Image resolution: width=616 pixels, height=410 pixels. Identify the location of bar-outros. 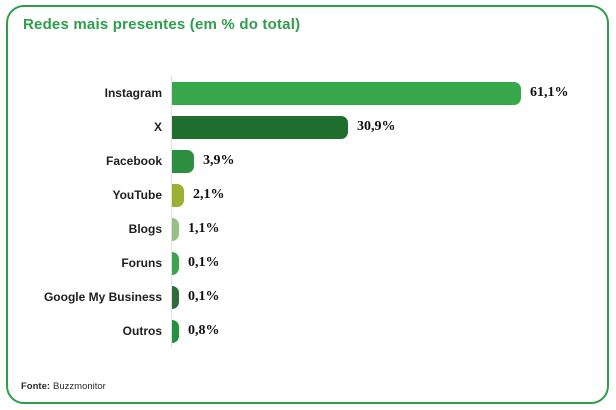
(175, 331).